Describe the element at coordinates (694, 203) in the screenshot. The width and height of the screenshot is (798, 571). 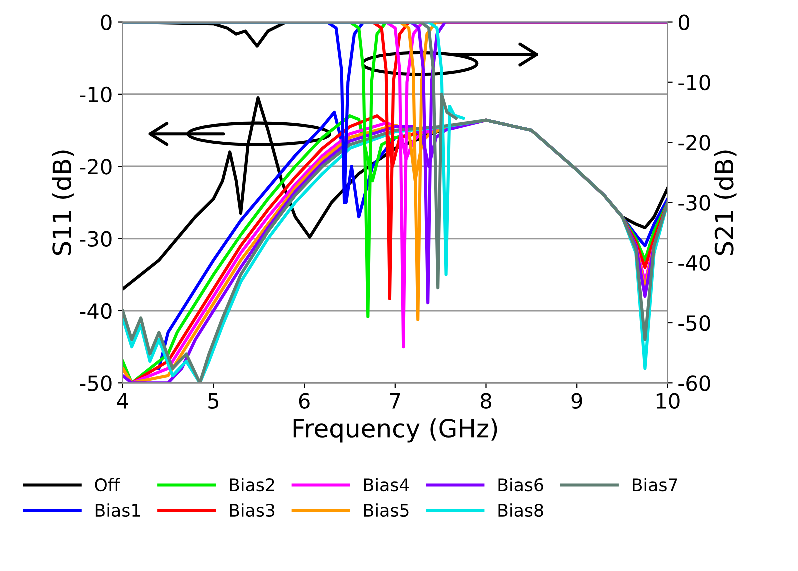
I see `y2-tick-label: -30` at that location.